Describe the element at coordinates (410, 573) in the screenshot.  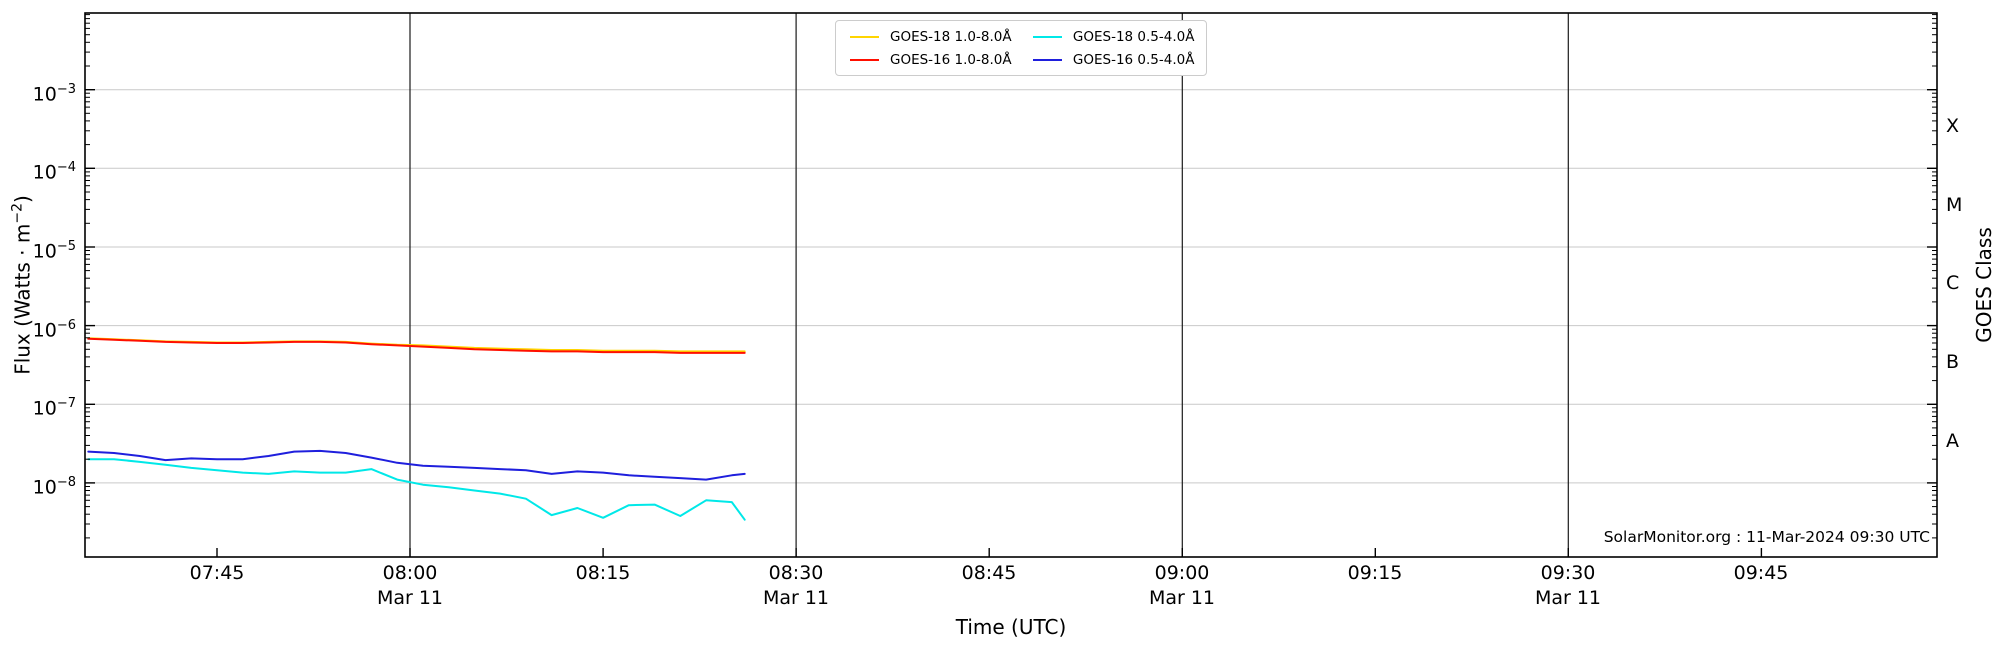
I see `x-tick-label: 08:00` at that location.